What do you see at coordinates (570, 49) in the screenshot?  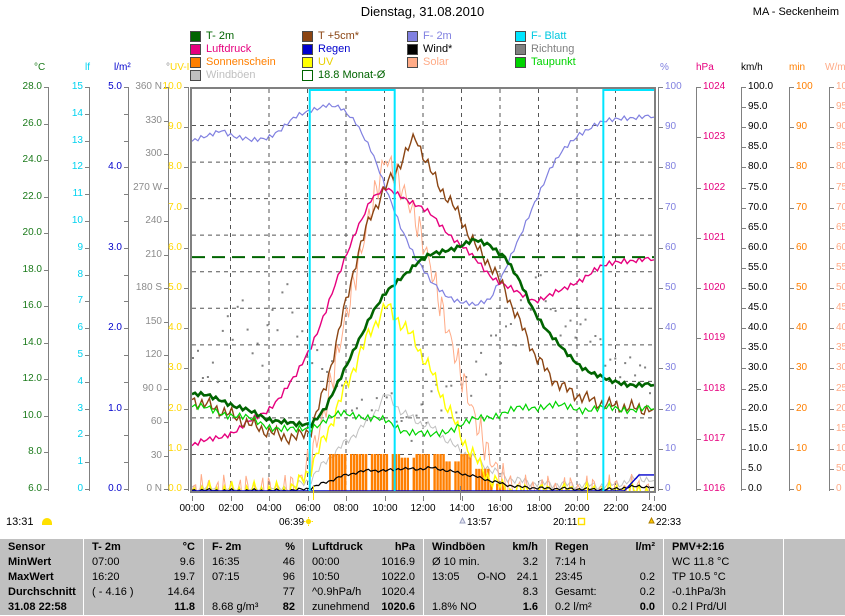 I see `legend-item-richtung: Richtung` at bounding box center [570, 49].